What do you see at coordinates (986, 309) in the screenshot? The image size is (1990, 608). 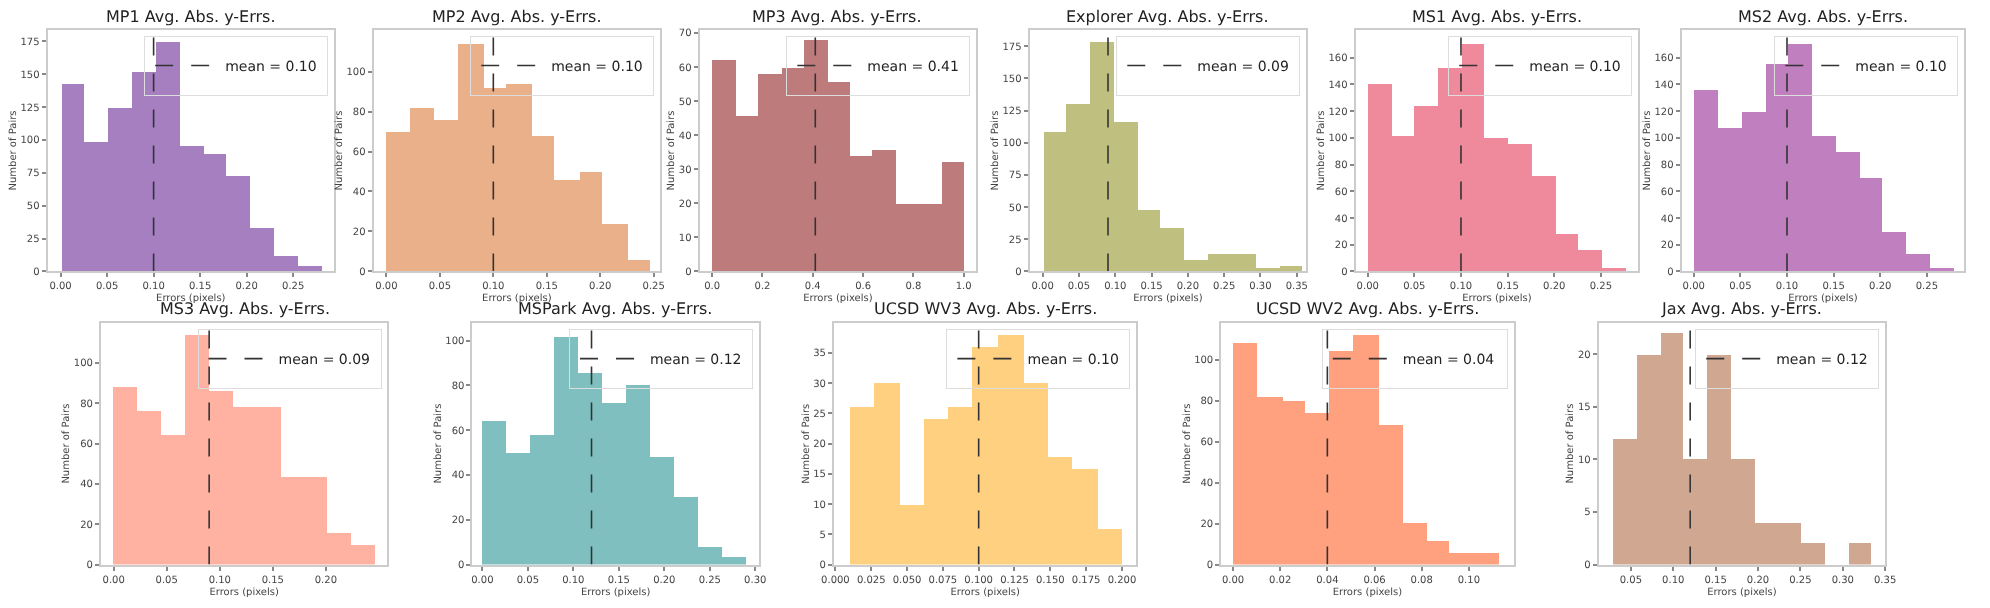 I see `chart-title: UCSD WV3 Avg. Abs. y-Errs.` at bounding box center [986, 309].